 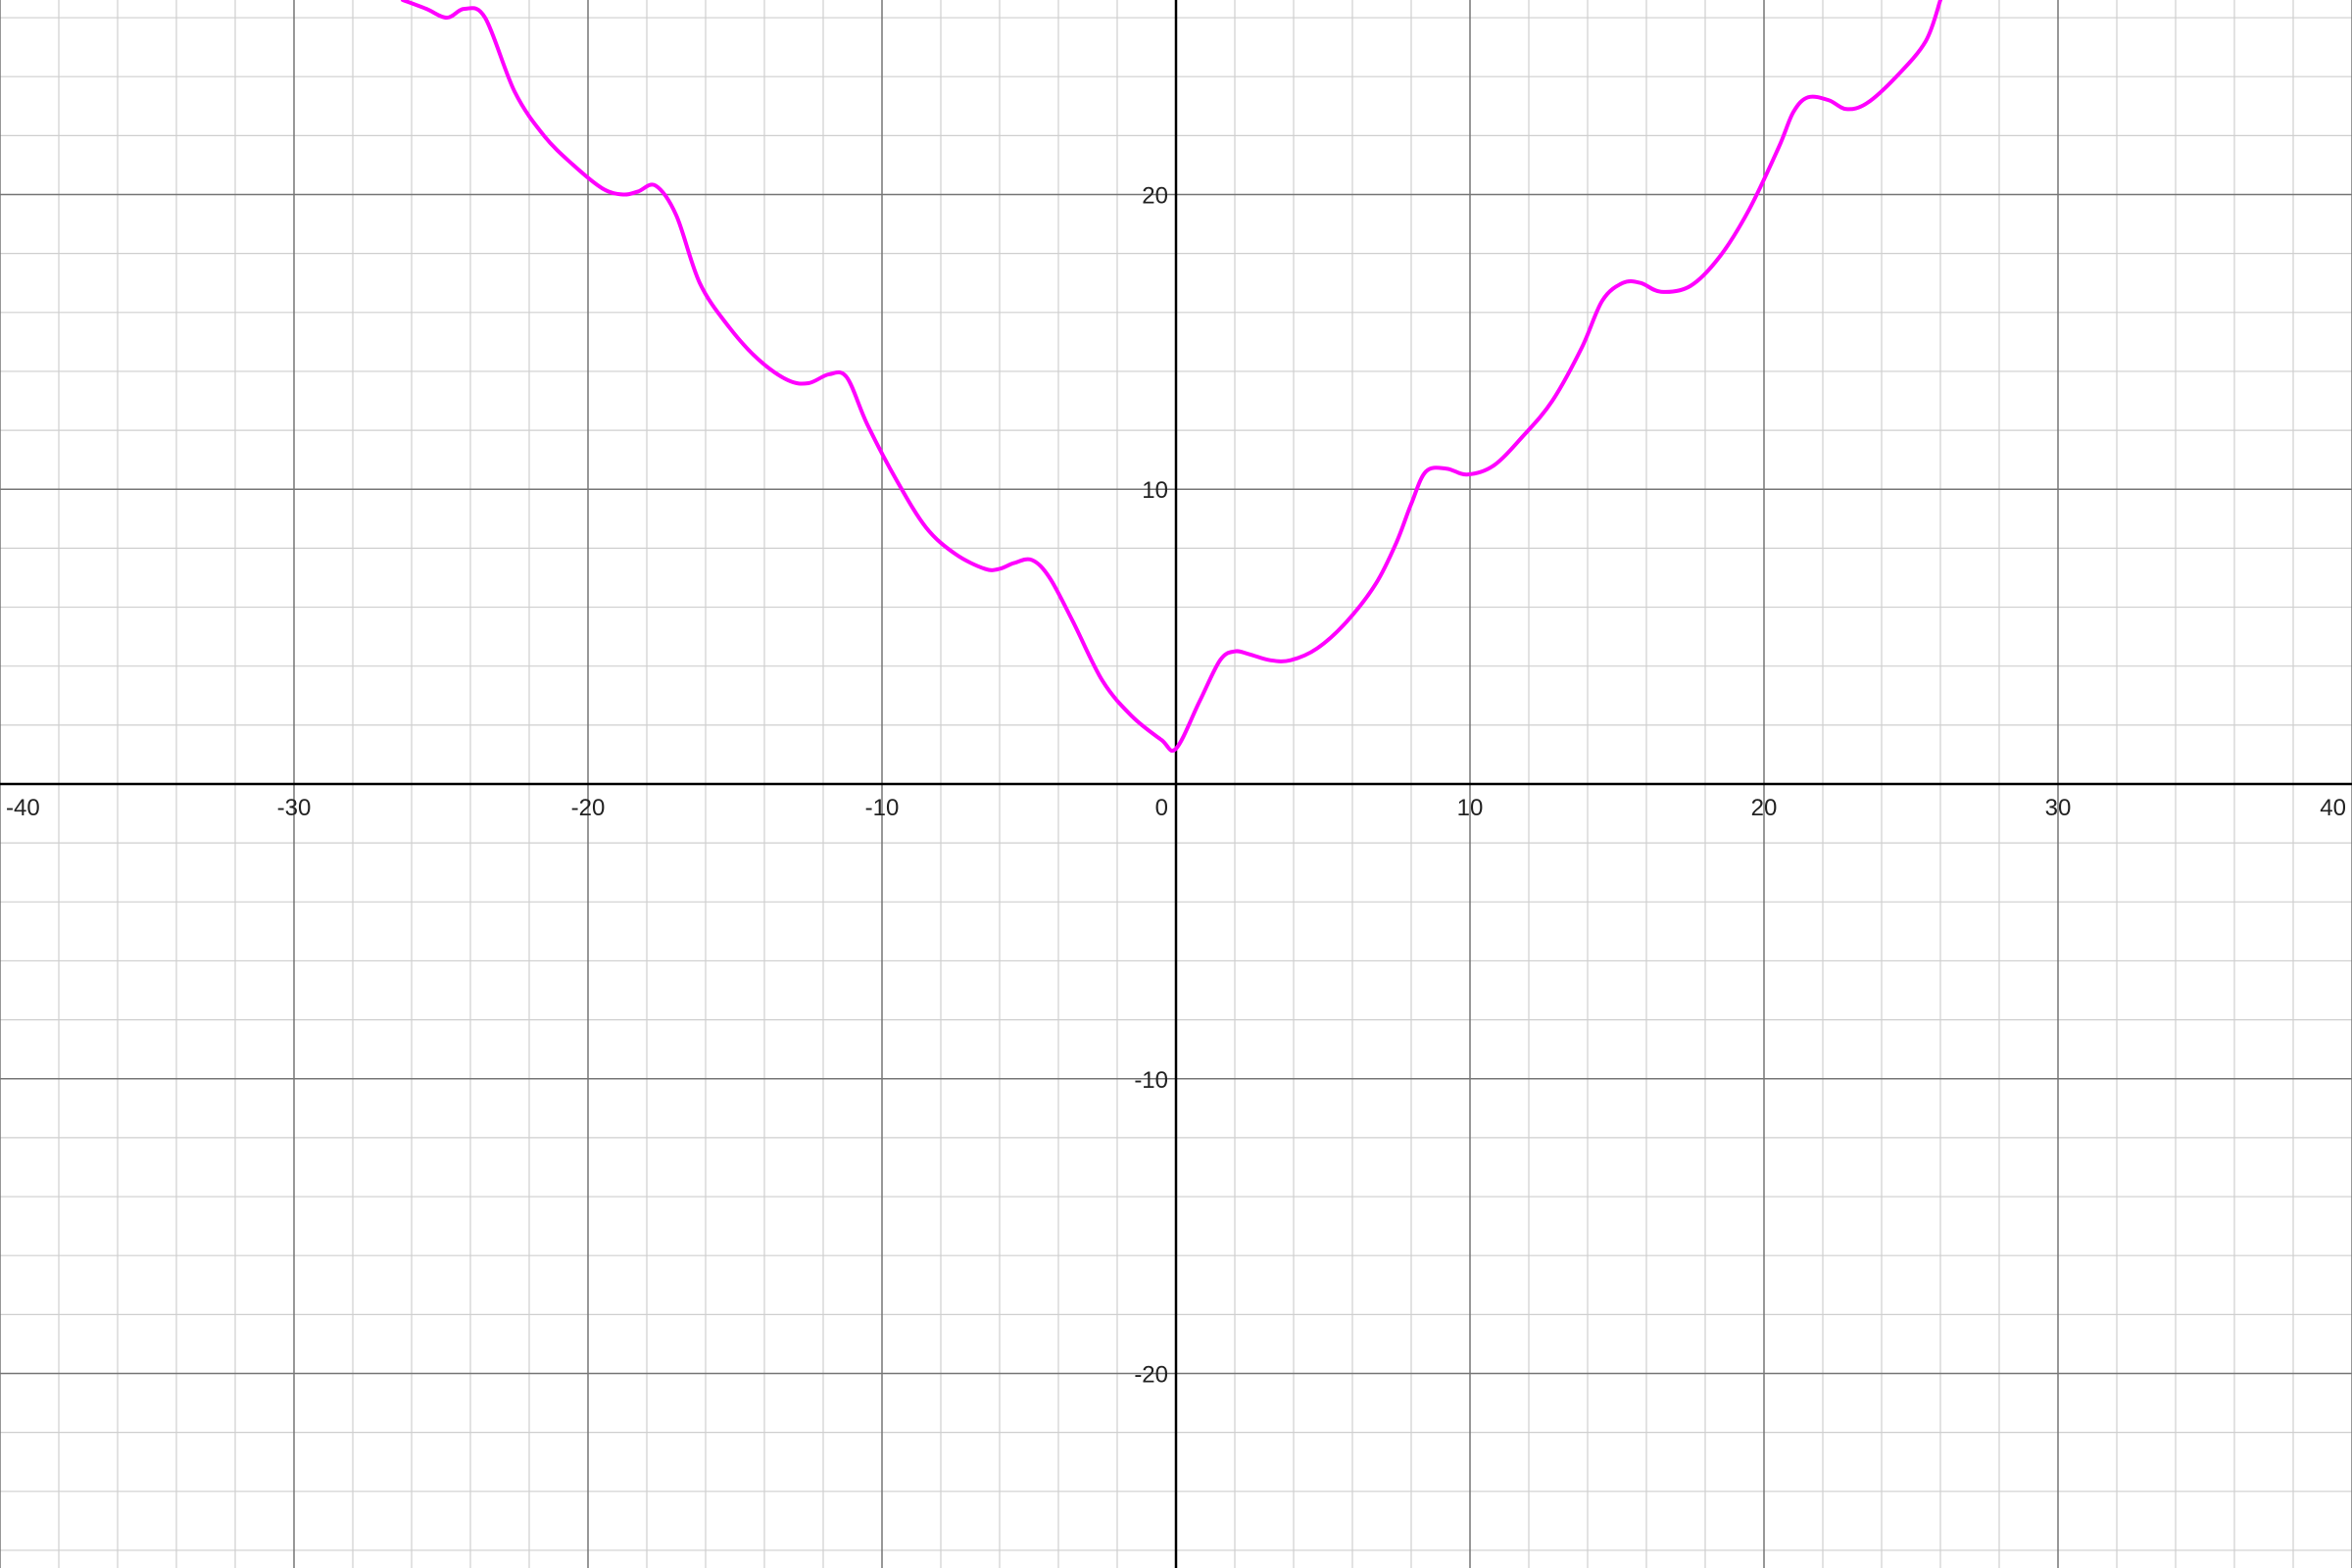 I want to click on x-tick-label: -40, so click(x=23, y=808).